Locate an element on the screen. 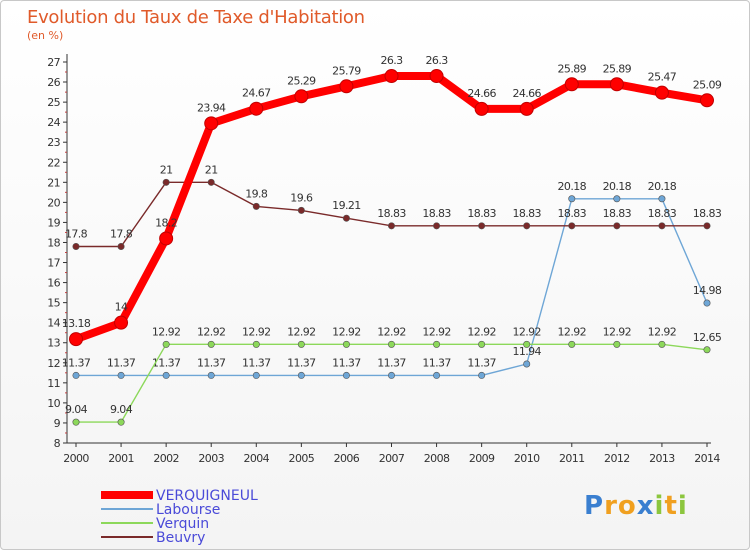 The width and height of the screenshot is (750, 550). data-label: 13.18 is located at coordinates (76, 323).